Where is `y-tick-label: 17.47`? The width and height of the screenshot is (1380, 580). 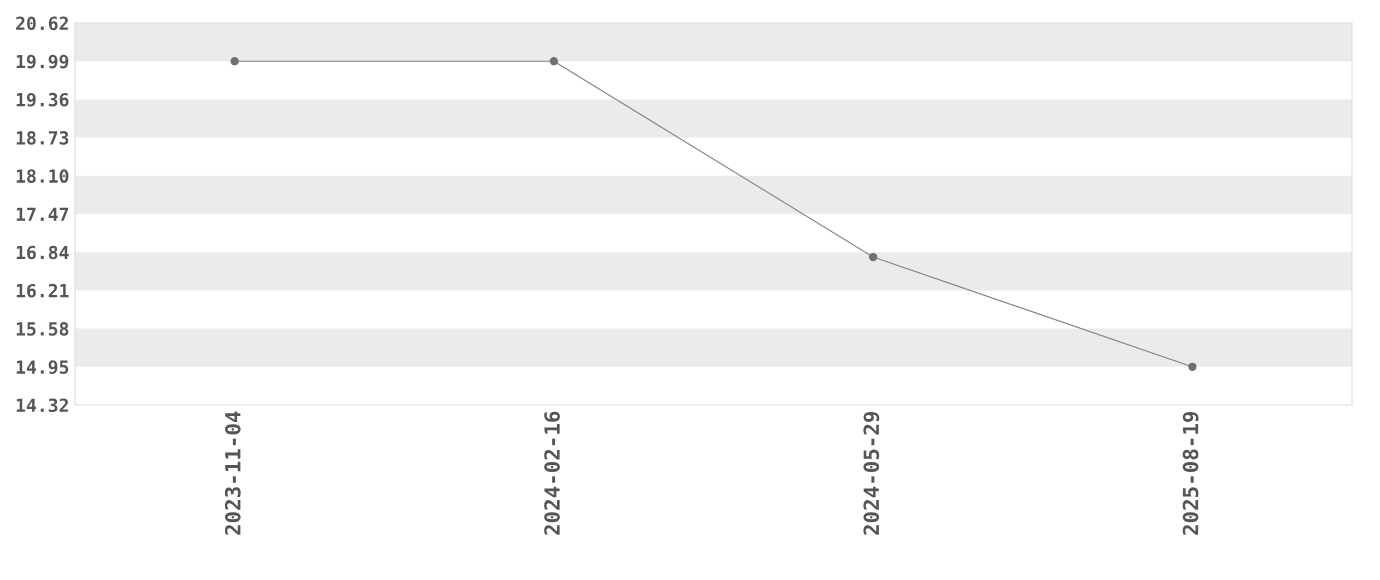
y-tick-label: 17.47 is located at coordinates (42, 214).